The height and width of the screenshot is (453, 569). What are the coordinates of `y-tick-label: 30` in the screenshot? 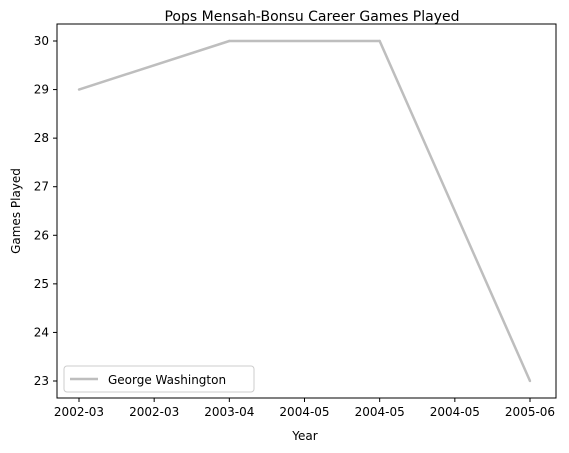 It's located at (41, 41).